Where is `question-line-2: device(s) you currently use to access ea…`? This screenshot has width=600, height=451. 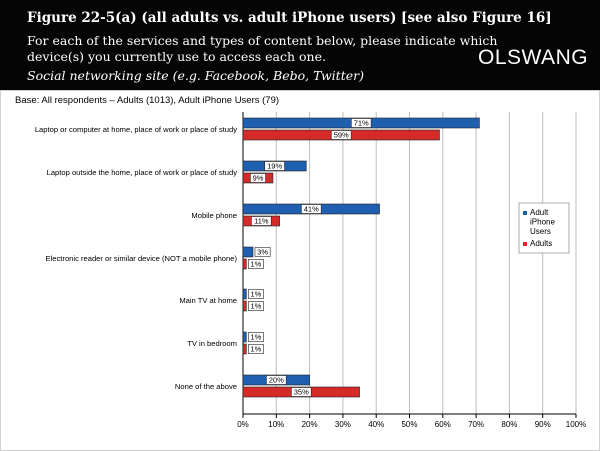
question-line-2: device(s) you currently use to access ea… is located at coordinates (176, 56).